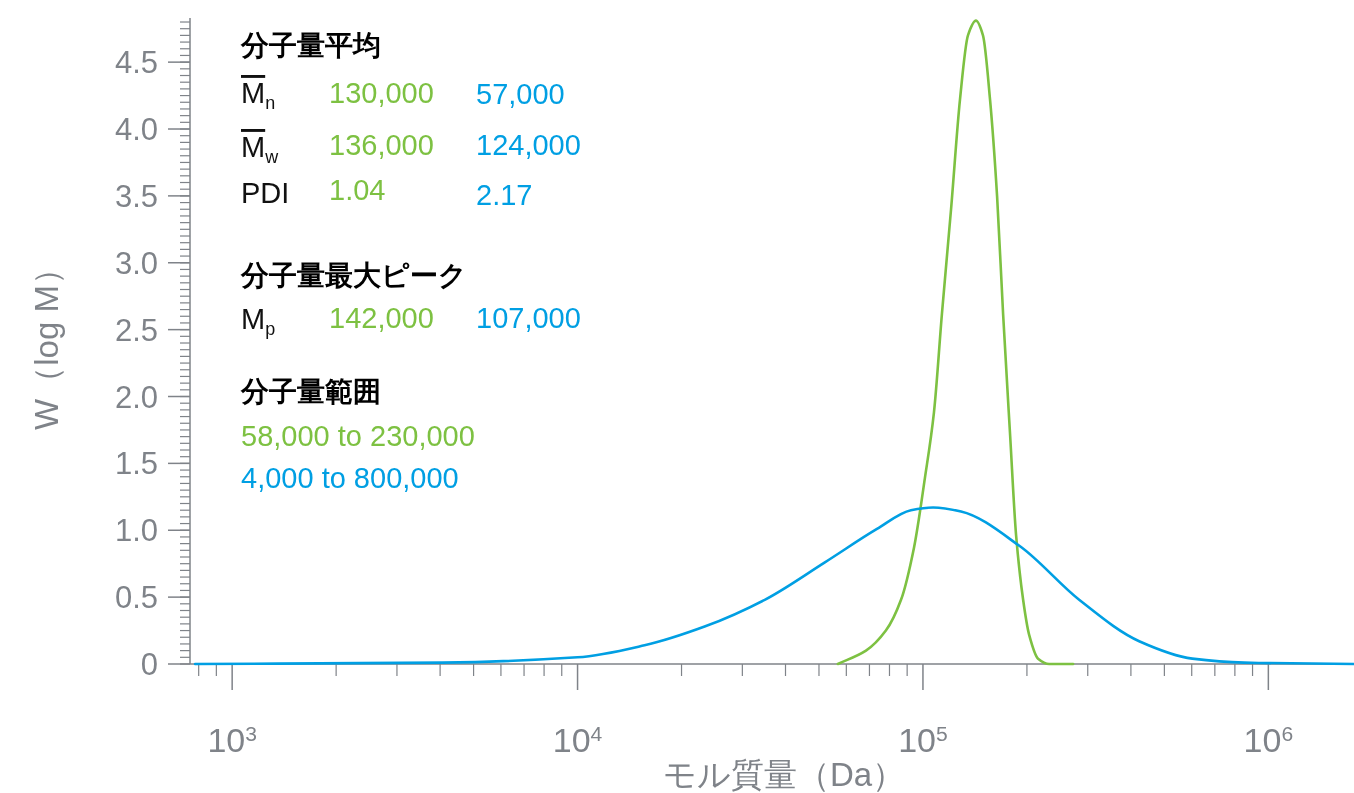 The height and width of the screenshot is (793, 1354). I want to click on annotation: M$_{w}$, so click(260, 149).